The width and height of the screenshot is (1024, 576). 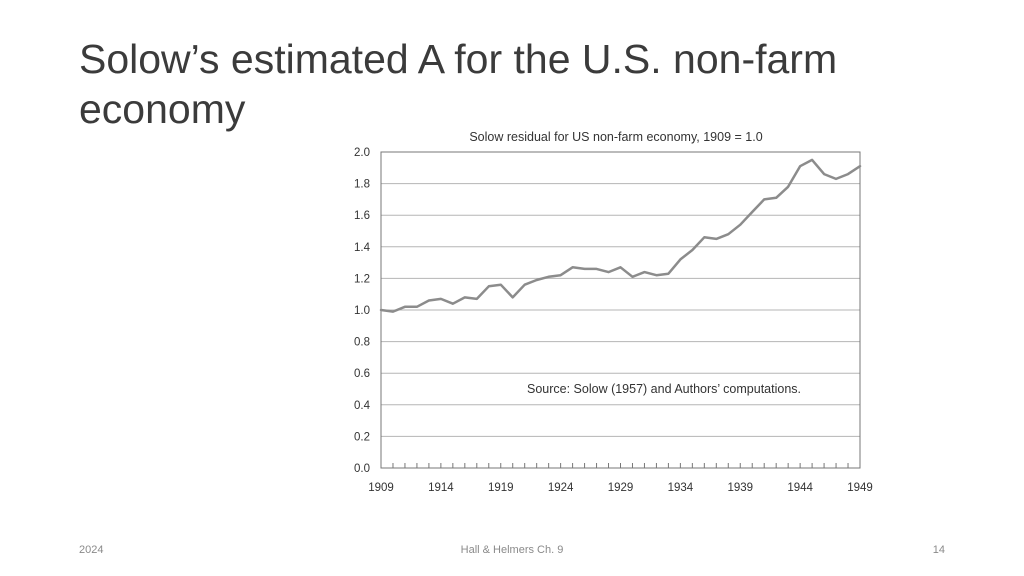 What do you see at coordinates (938, 550) in the screenshot?
I see `footer-page-number: 14` at bounding box center [938, 550].